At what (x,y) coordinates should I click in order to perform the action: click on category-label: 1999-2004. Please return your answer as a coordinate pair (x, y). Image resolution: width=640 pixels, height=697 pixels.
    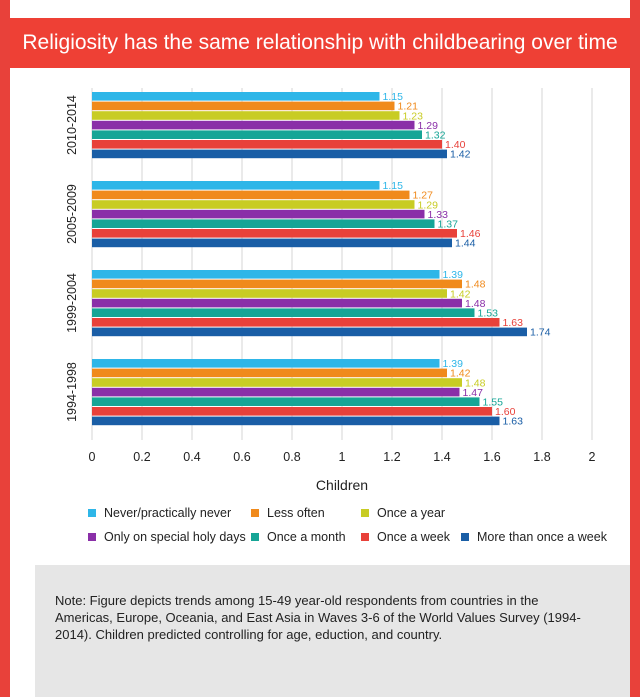
    Looking at the image, I should click on (72, 303).